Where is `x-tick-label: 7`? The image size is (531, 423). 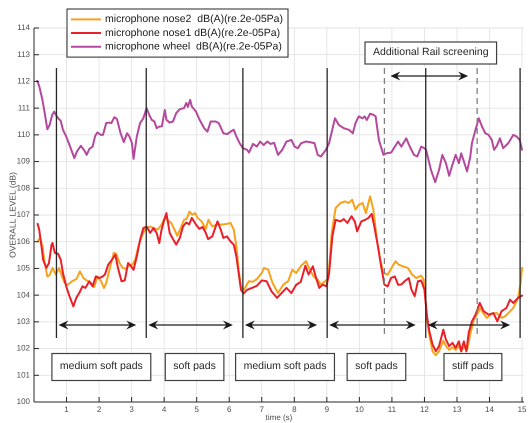 x-tick-label: 7 is located at coordinates (262, 409).